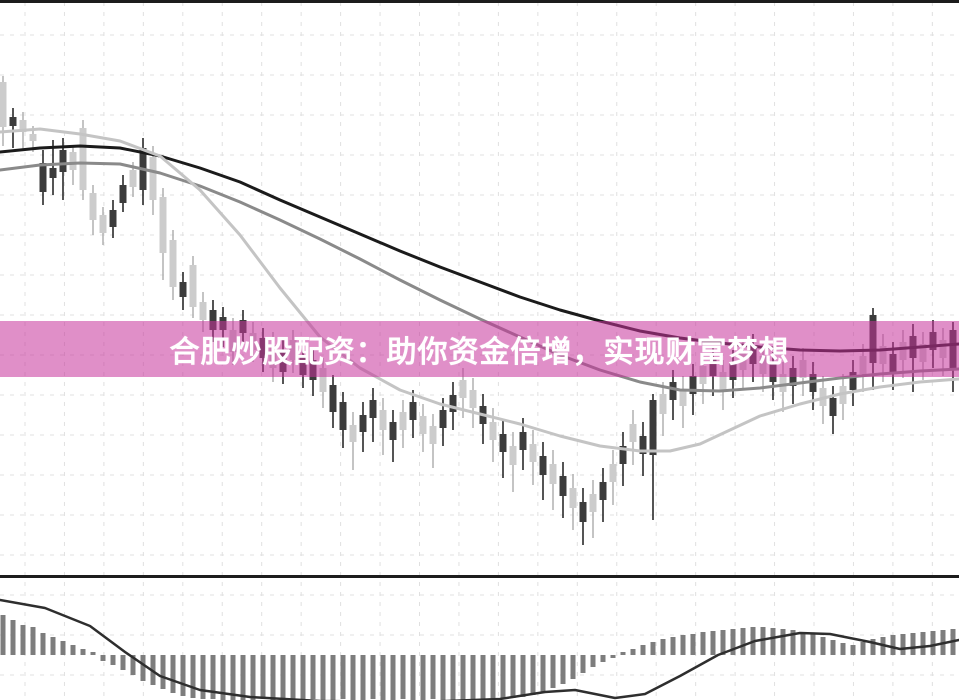 This screenshot has height=700, width=959. I want to click on promo-banner: 合肥炒股配资：助你资金倍增，实现财富梦想, so click(479, 349).